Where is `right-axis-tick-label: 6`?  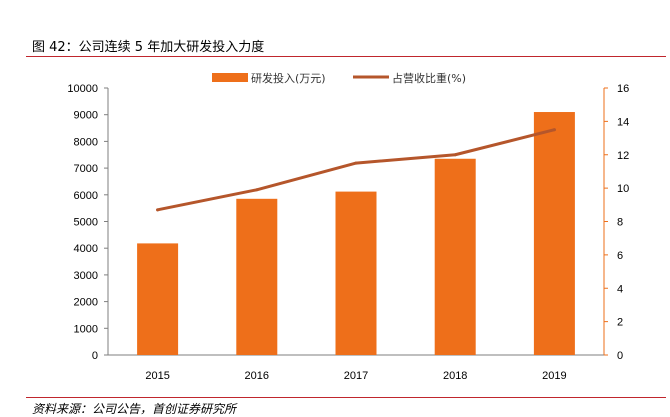
right-axis-tick-label: 6 is located at coordinates (620, 256).